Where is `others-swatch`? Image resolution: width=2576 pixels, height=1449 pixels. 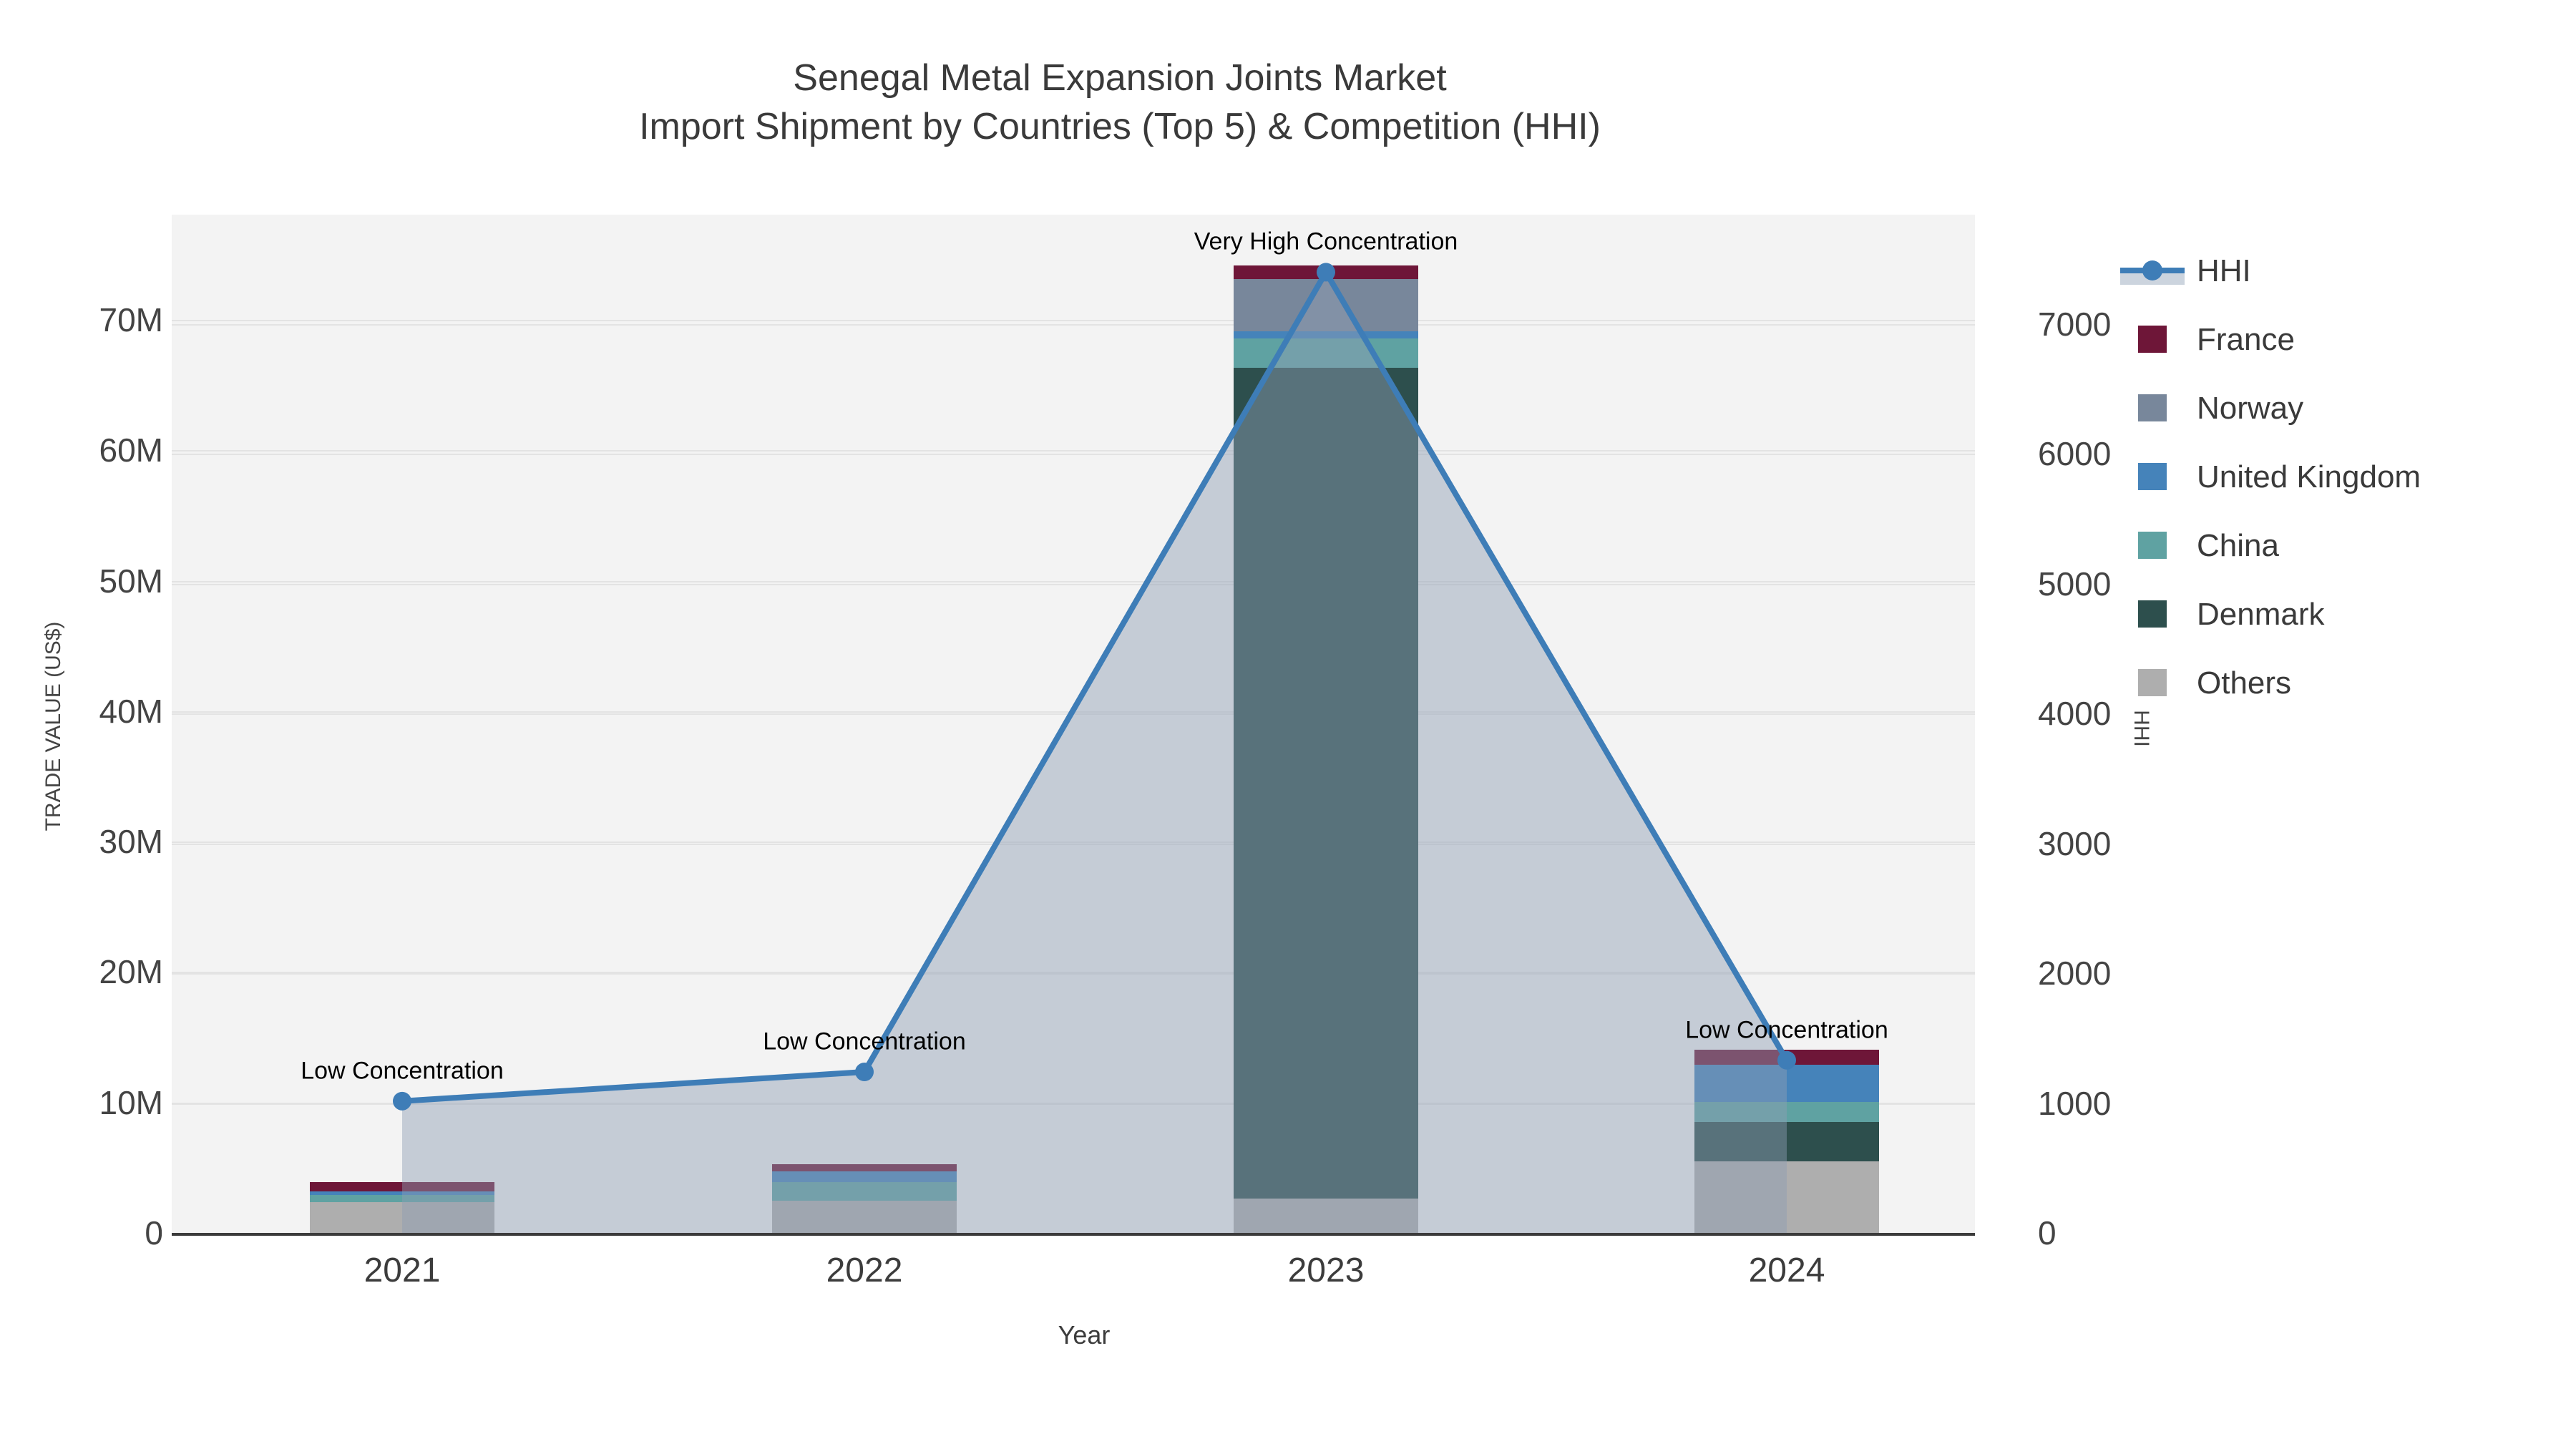
others-swatch is located at coordinates (2152, 682).